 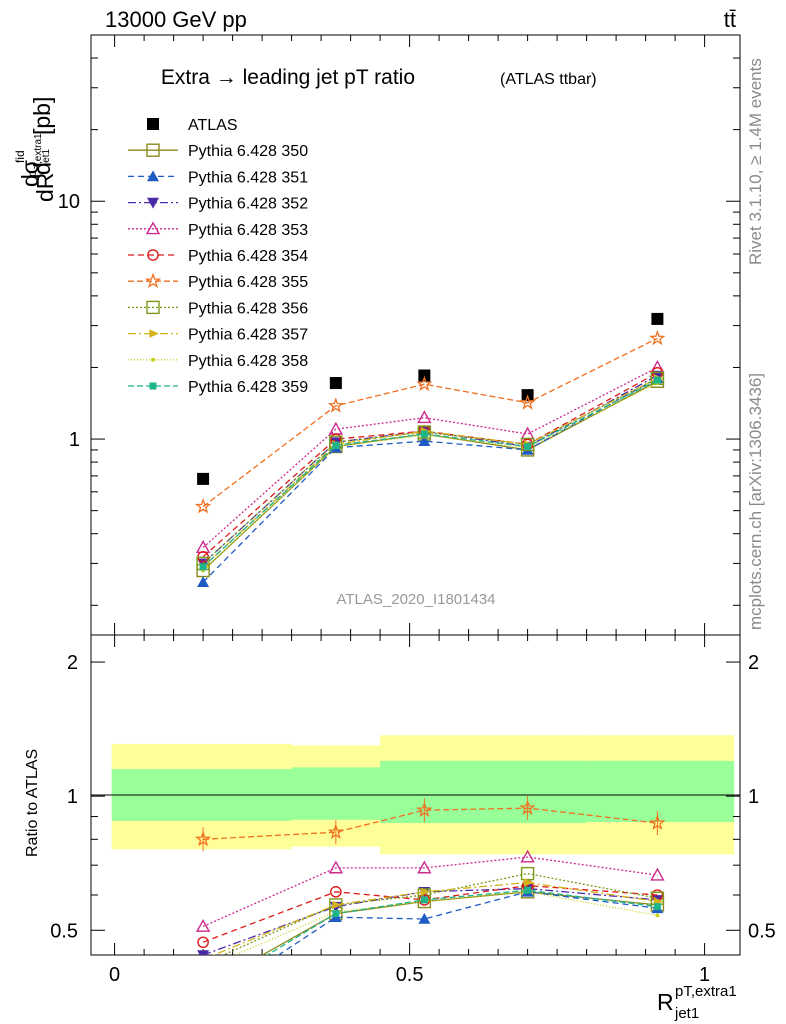 What do you see at coordinates (42, 116) in the screenshot?
I see `svg-text: [pb]` at bounding box center [42, 116].